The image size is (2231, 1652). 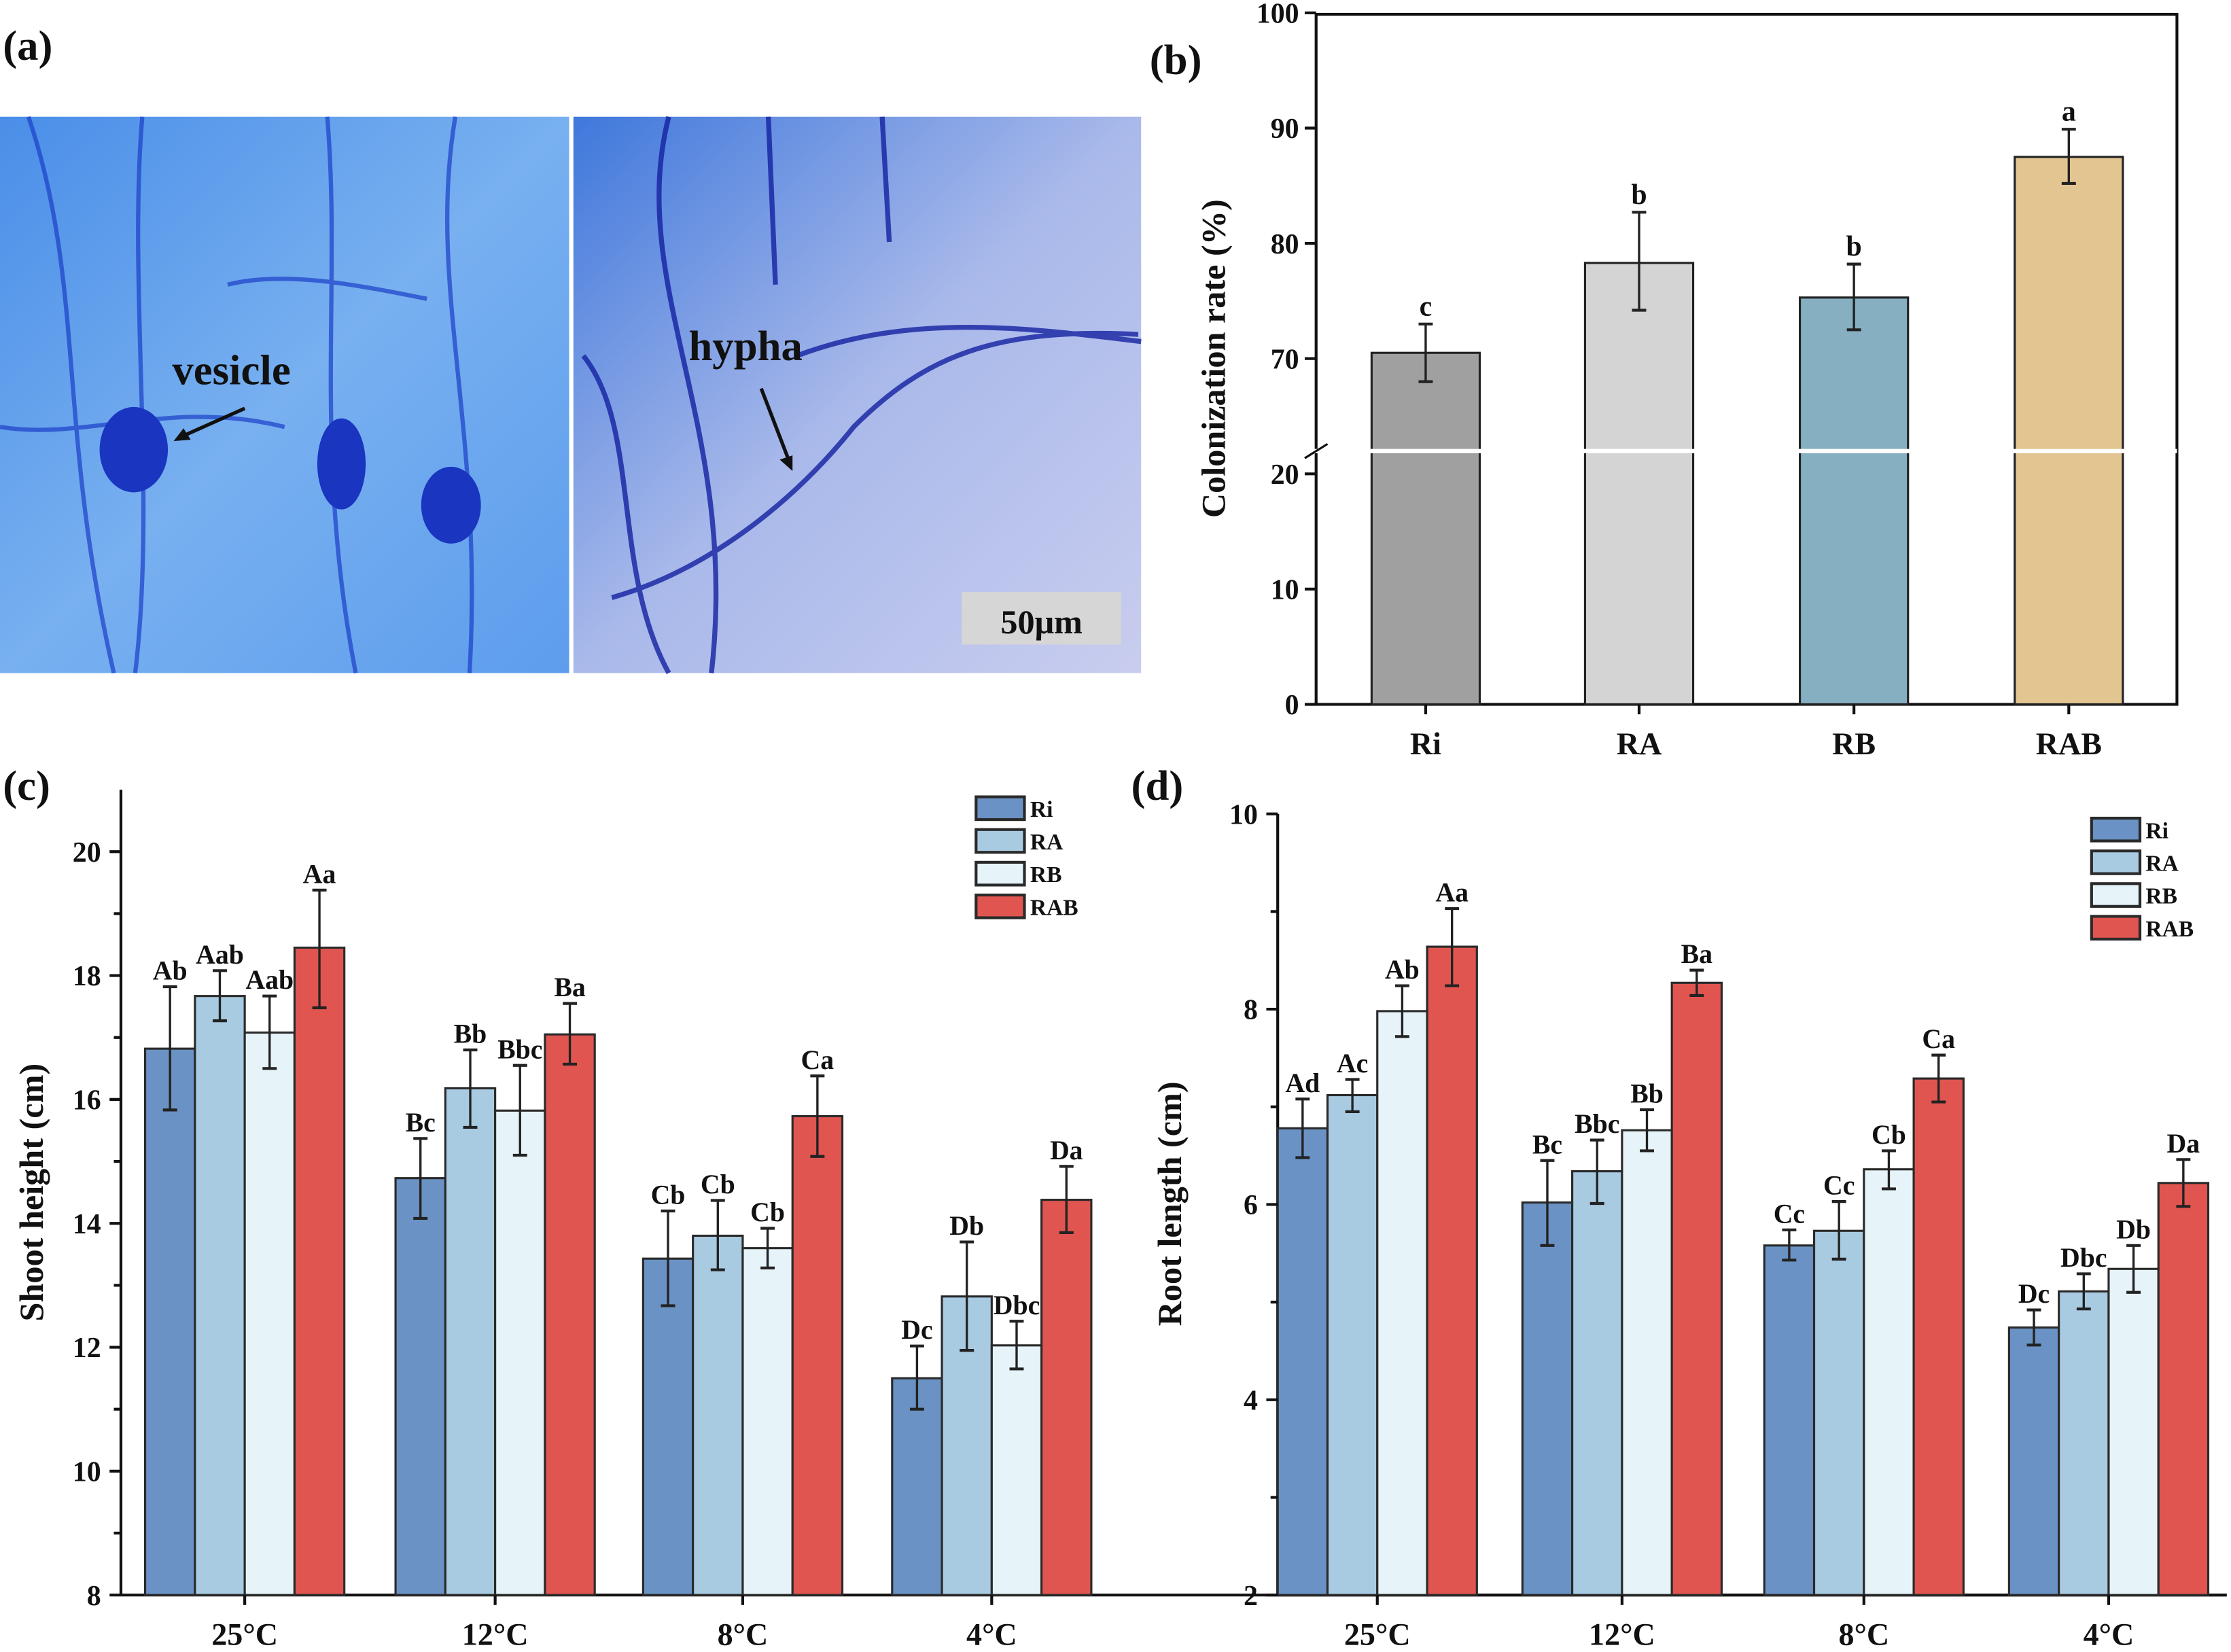 What do you see at coordinates (1251, 1400) in the screenshot?
I see `y-tick-label: 4` at bounding box center [1251, 1400].